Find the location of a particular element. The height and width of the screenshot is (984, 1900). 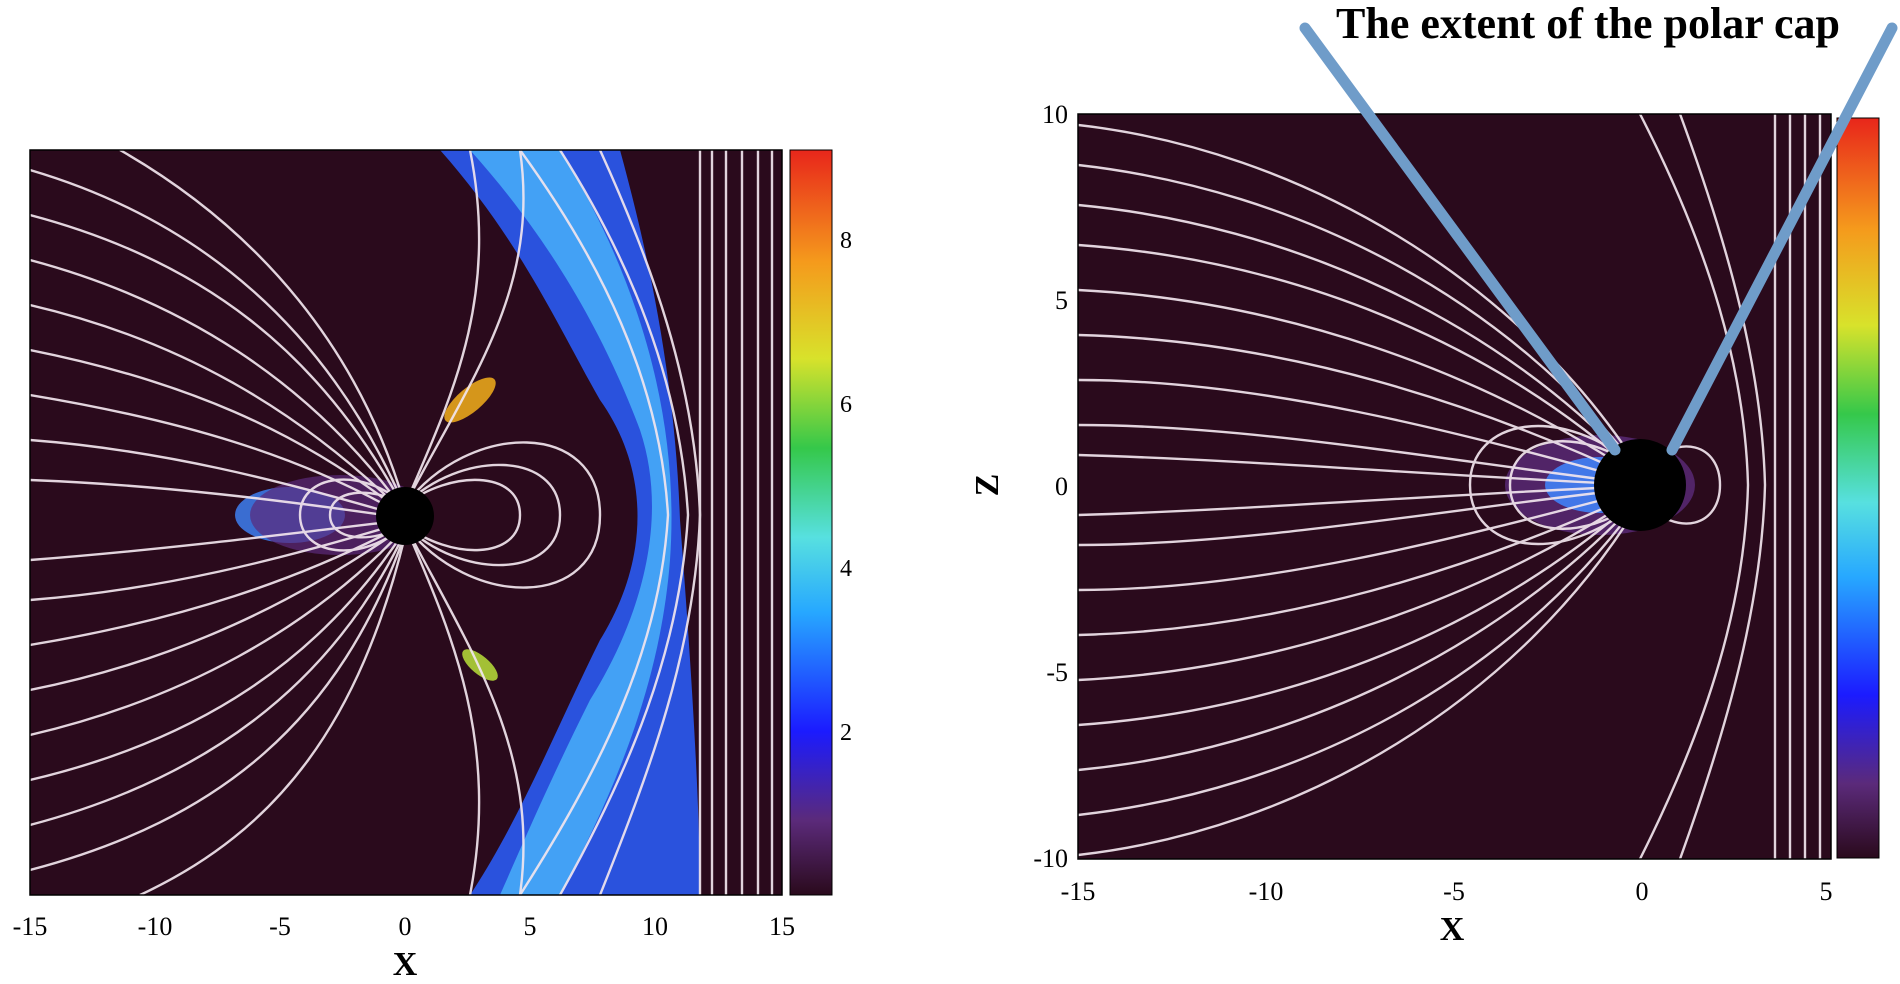

left-x-axis-title: X is located at coordinates (405, 964).